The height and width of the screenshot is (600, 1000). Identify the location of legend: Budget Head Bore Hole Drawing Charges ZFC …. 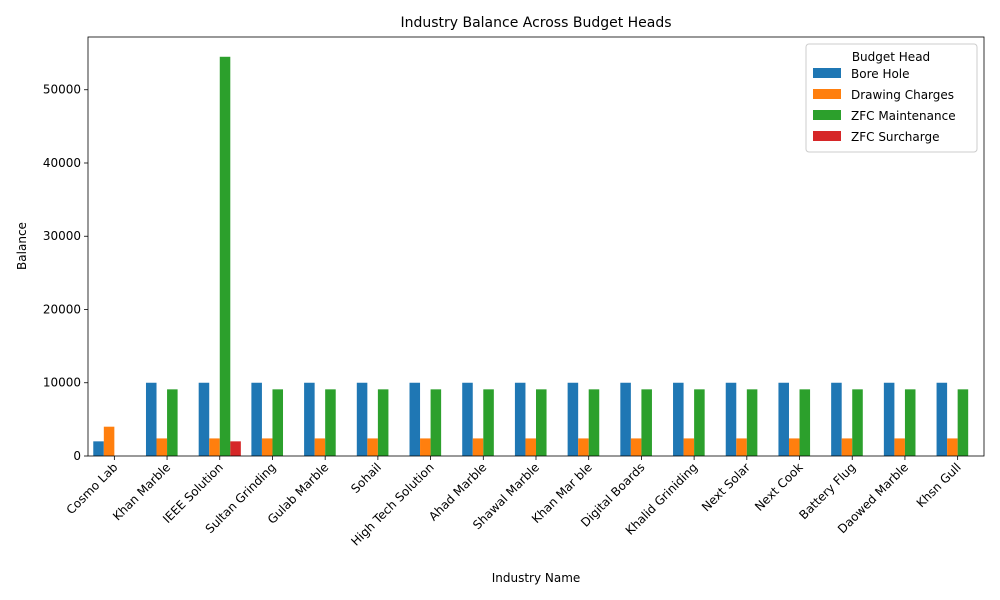
(891, 98).